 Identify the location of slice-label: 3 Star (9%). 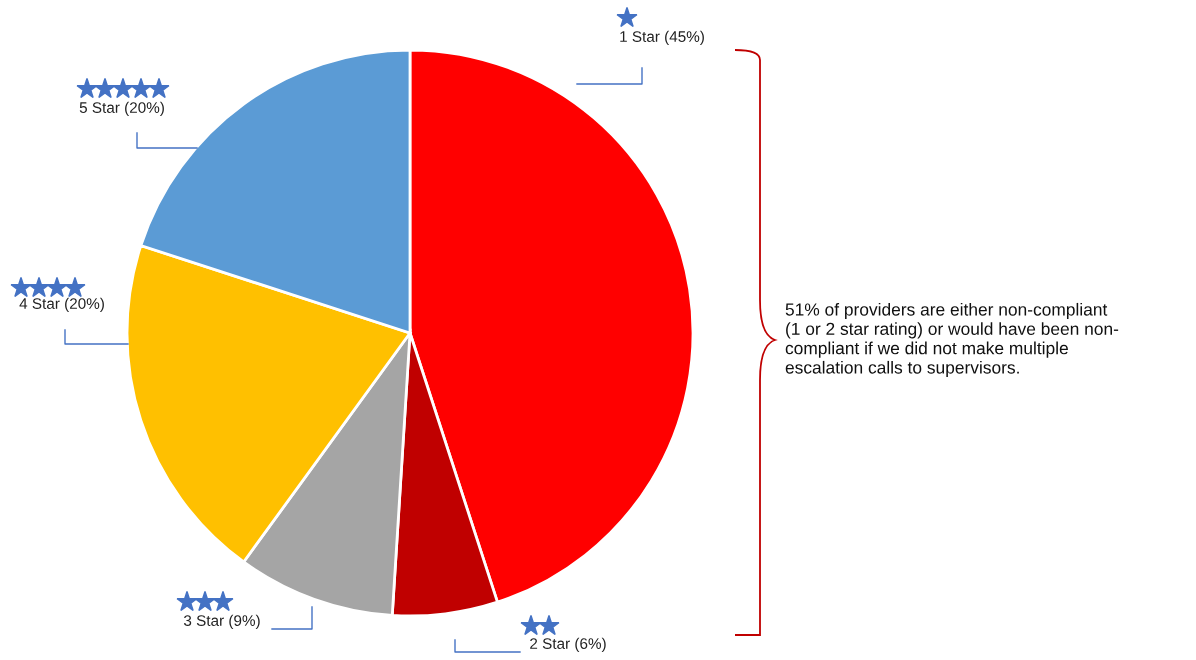
(221, 621).